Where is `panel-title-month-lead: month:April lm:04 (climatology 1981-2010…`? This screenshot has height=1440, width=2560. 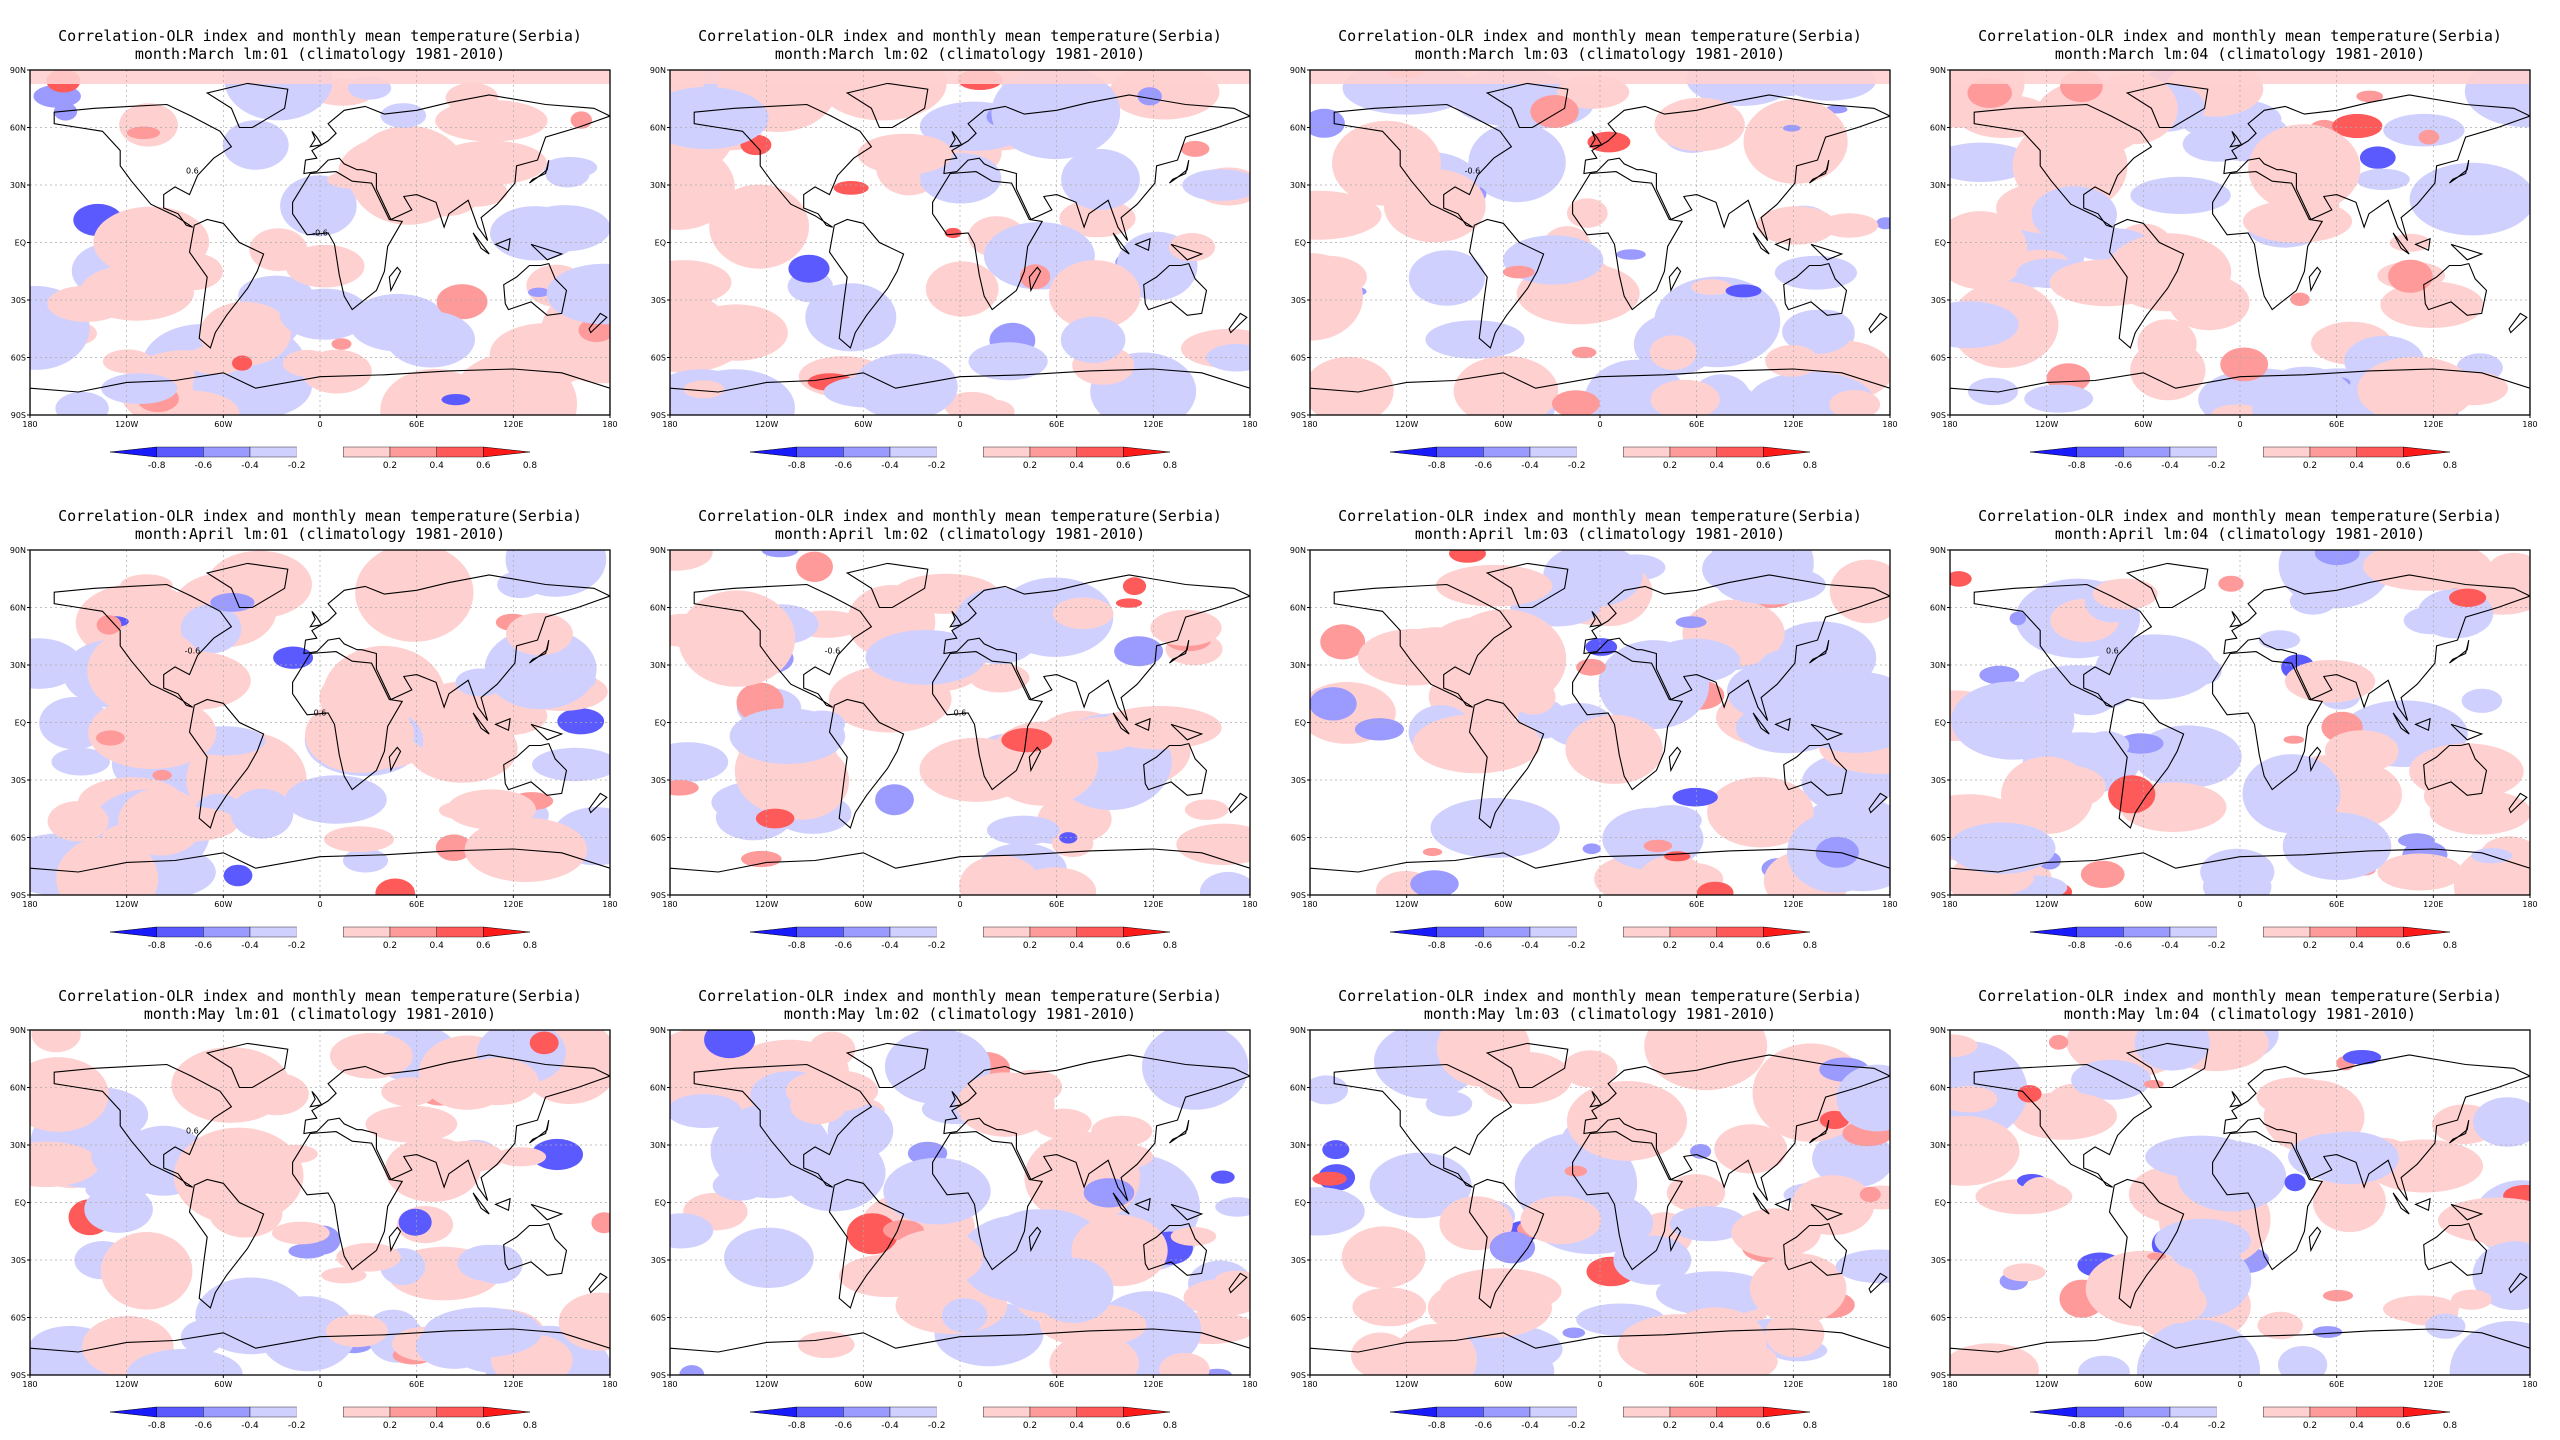 panel-title-month-lead: month:April lm:04 (climatology 1981-2010… is located at coordinates (2240, 534).